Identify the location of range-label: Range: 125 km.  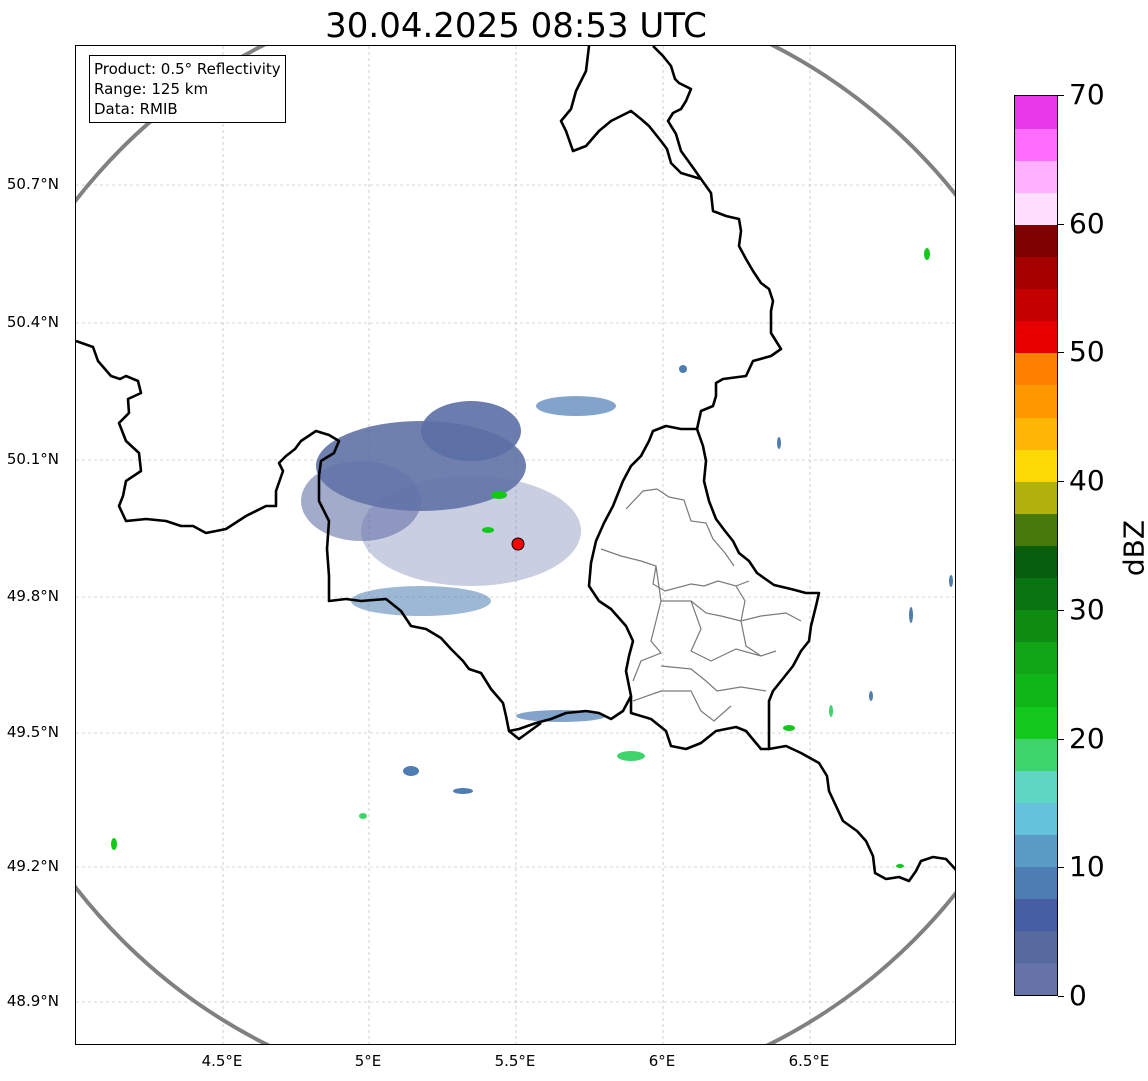
(151, 89).